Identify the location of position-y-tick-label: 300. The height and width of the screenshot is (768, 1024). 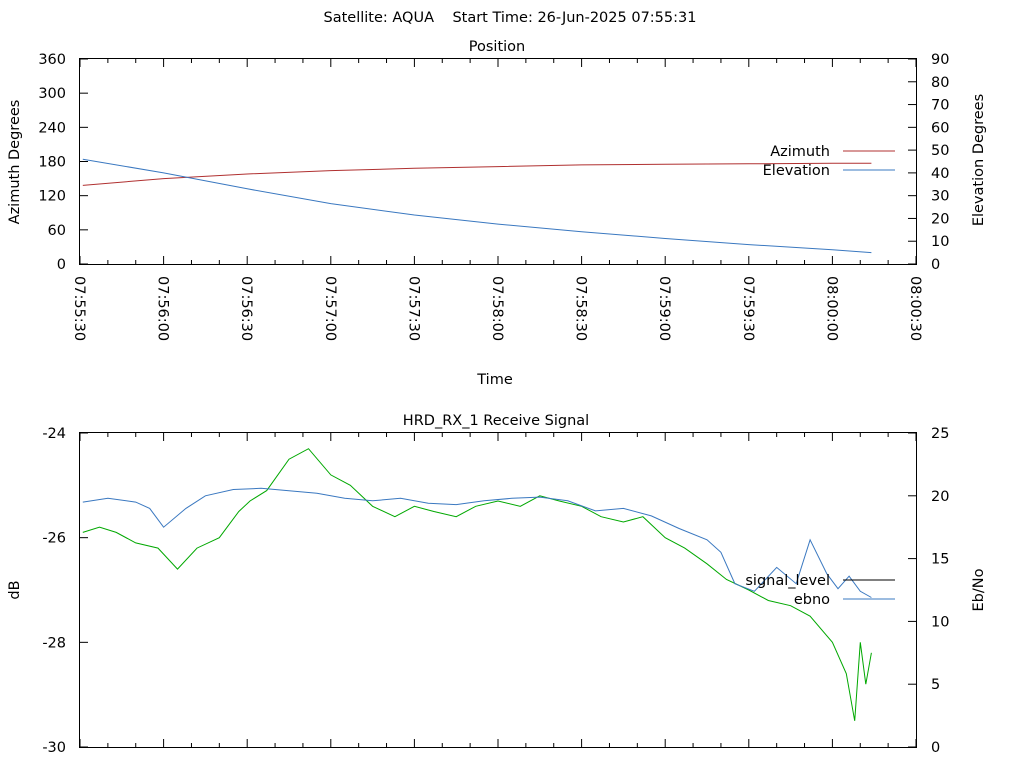
(52, 94).